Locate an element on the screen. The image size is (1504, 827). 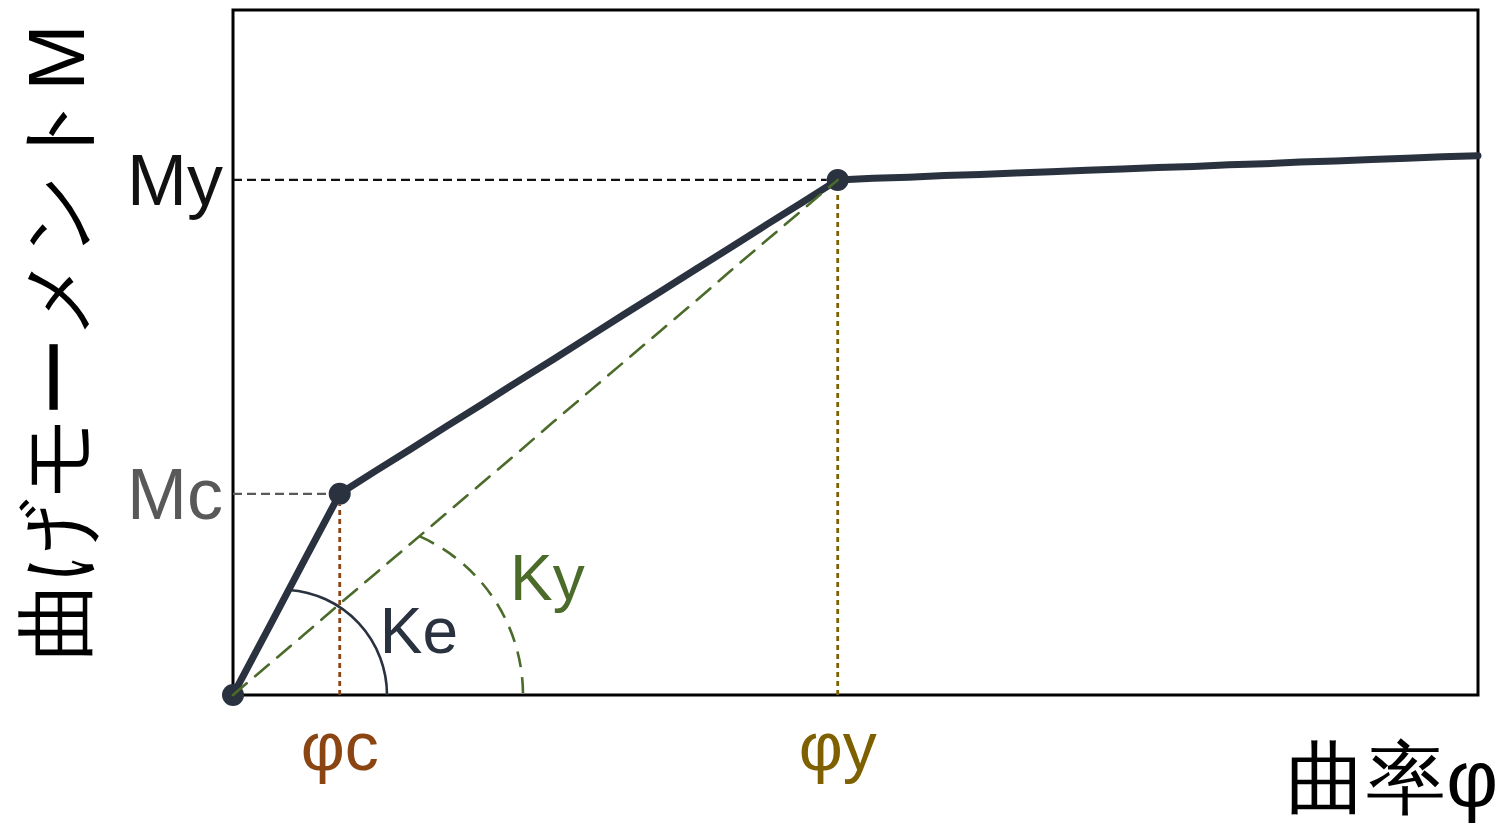
annotation: Ke is located at coordinates (419, 631).